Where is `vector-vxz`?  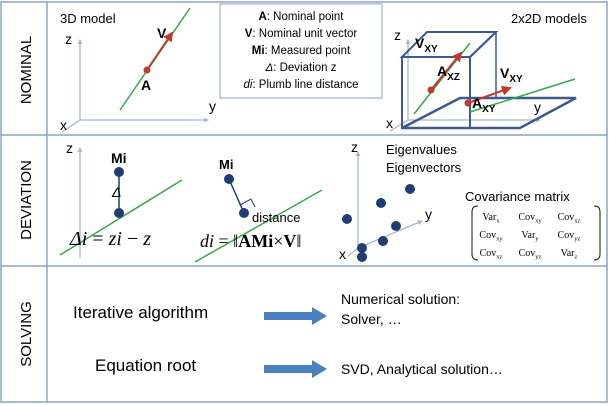 vector-vxz is located at coordinates (446, 71).